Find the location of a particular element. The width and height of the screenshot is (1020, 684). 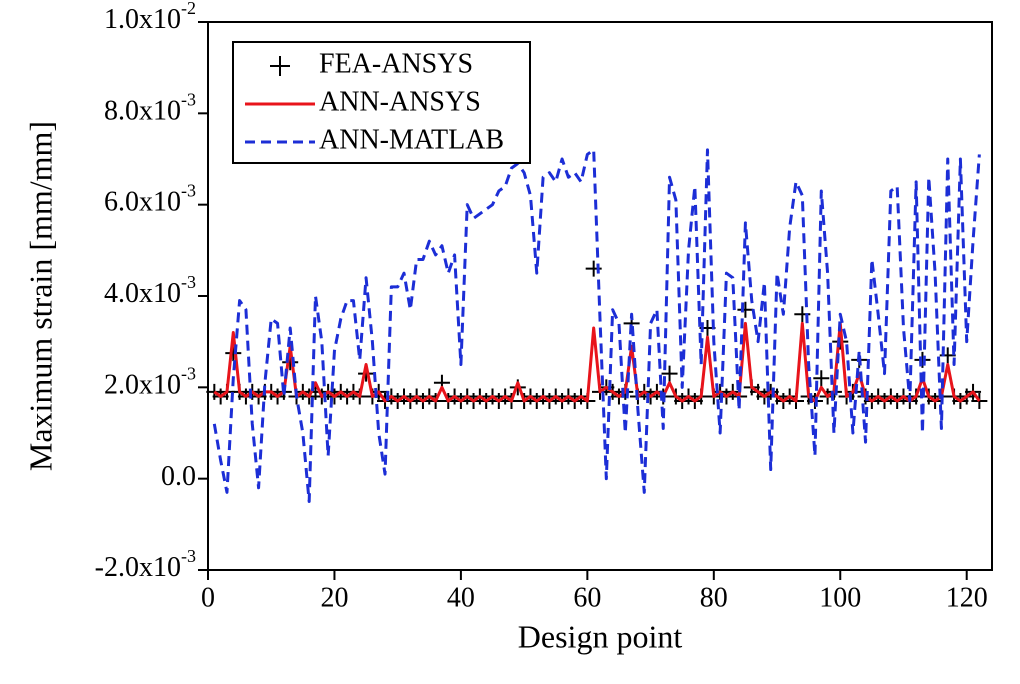

x-tick-label: 100 is located at coordinates (840, 597).